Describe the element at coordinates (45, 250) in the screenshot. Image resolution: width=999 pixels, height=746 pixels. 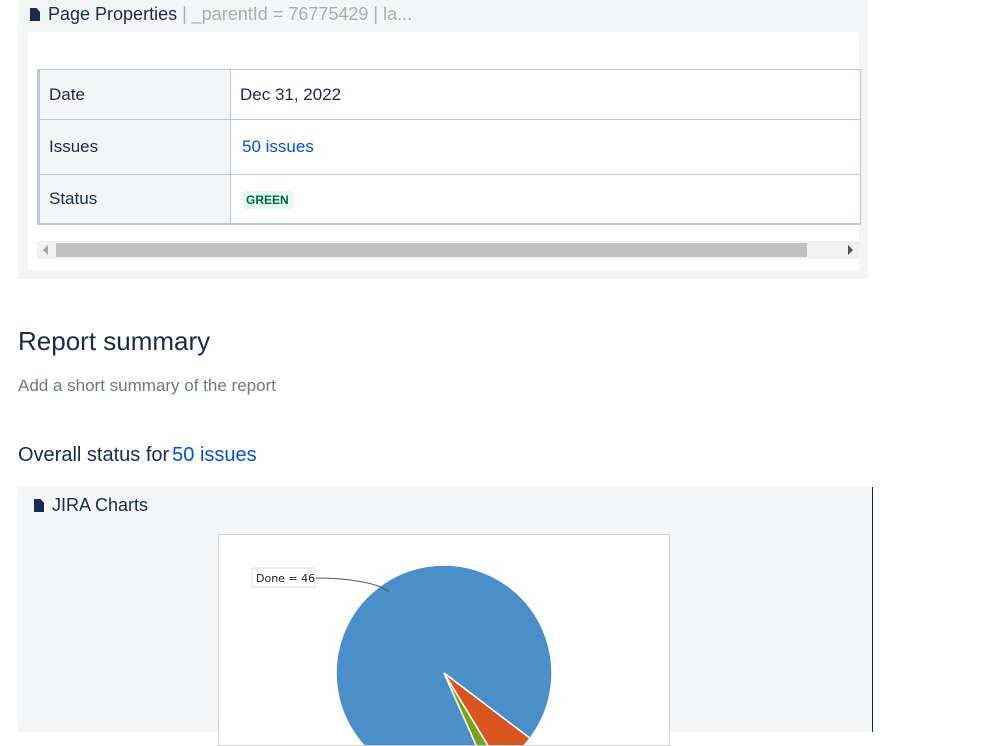
I see `scroll-left-icon` at that location.